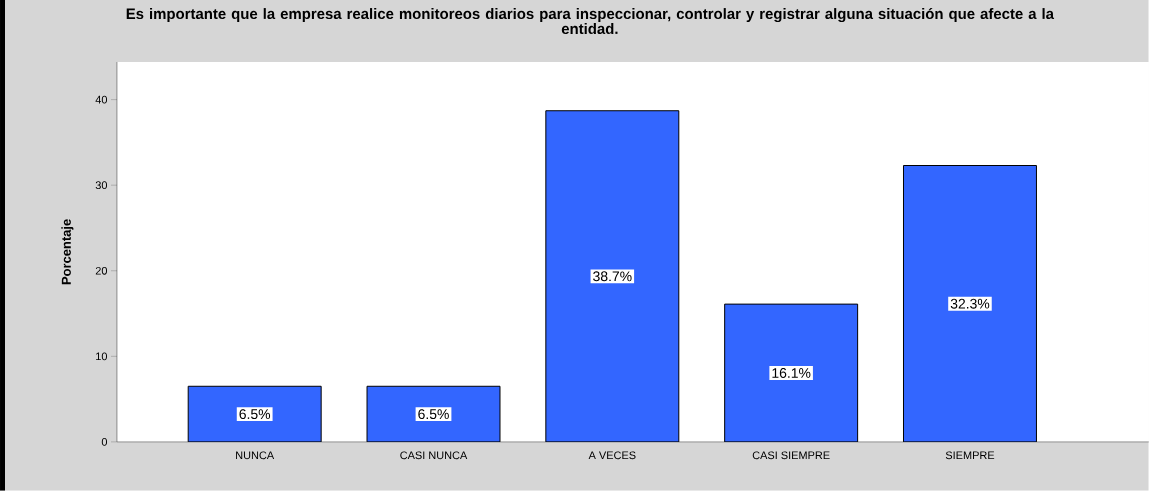  I want to click on x-tick-label: A VECES, so click(612, 455).